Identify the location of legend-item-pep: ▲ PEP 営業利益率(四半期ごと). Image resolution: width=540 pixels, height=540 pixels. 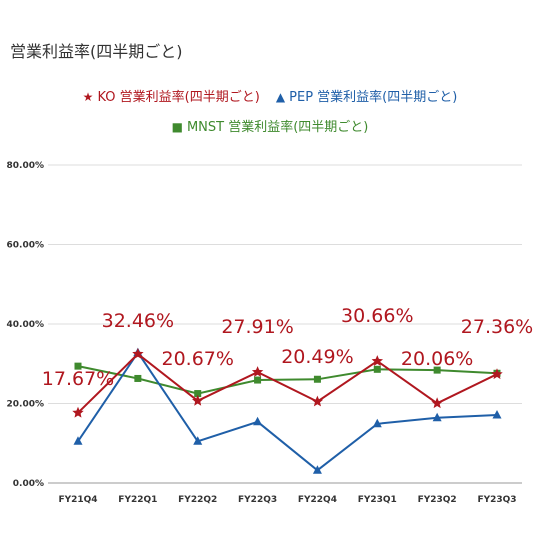
(366, 95).